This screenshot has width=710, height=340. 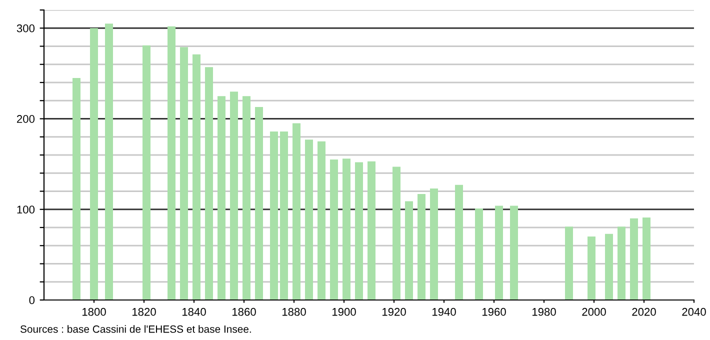 What do you see at coordinates (444, 312) in the screenshot?
I see `x-tick-label: 1940` at bounding box center [444, 312].